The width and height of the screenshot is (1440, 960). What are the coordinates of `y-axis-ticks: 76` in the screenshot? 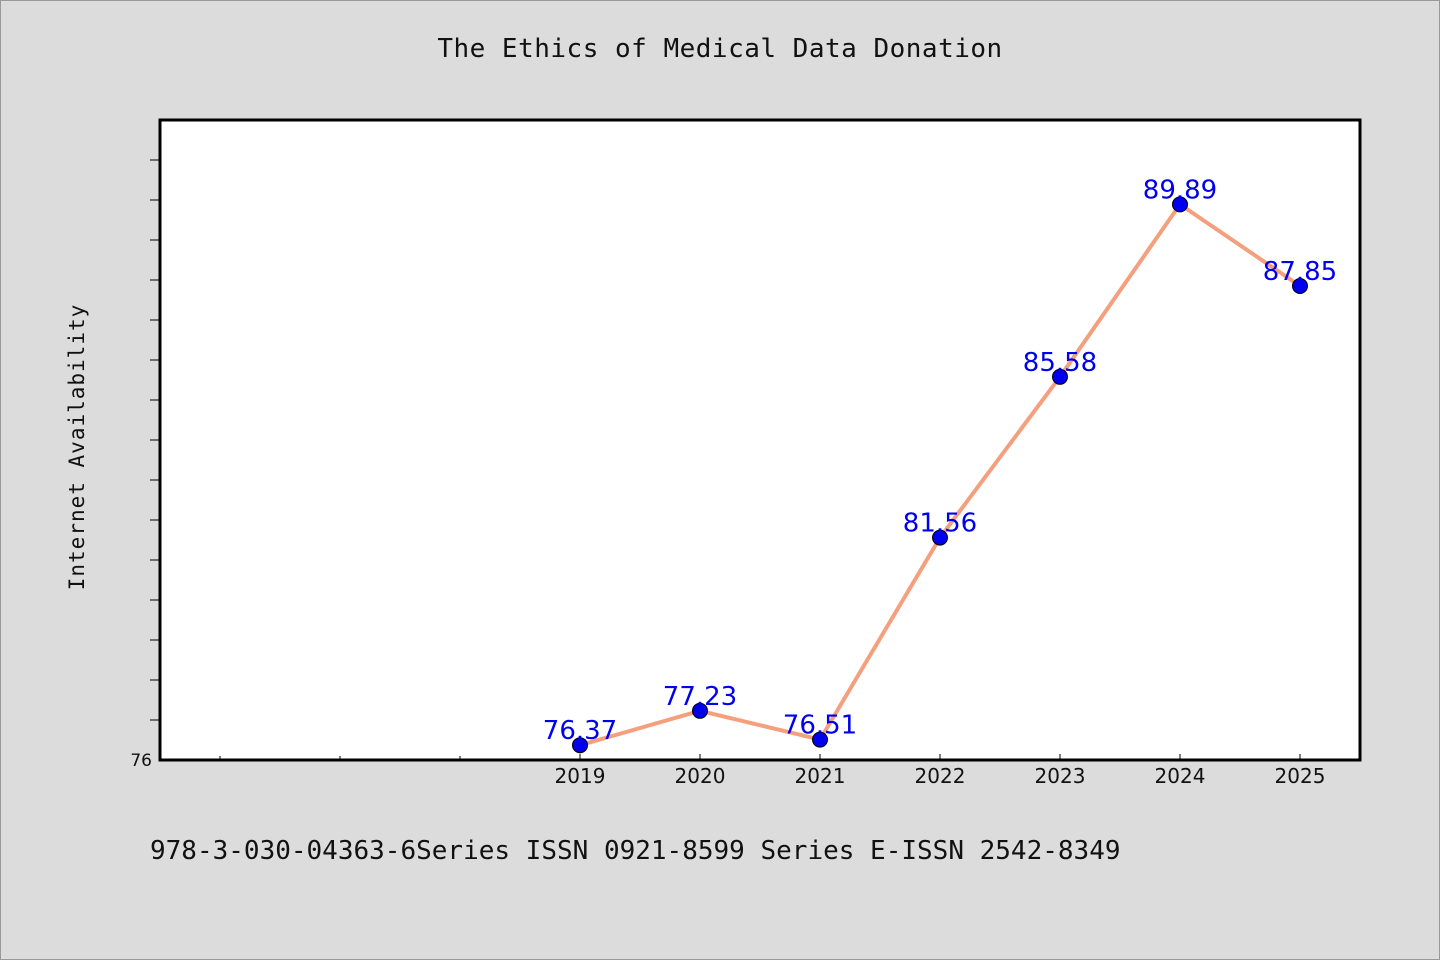 It's located at (145, 465).